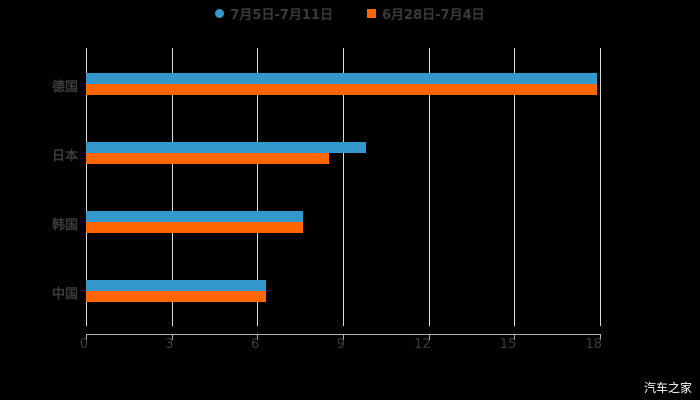 The width and height of the screenshot is (700, 400). What do you see at coordinates (593, 344) in the screenshot?
I see `x-tick-label: 18` at bounding box center [593, 344].